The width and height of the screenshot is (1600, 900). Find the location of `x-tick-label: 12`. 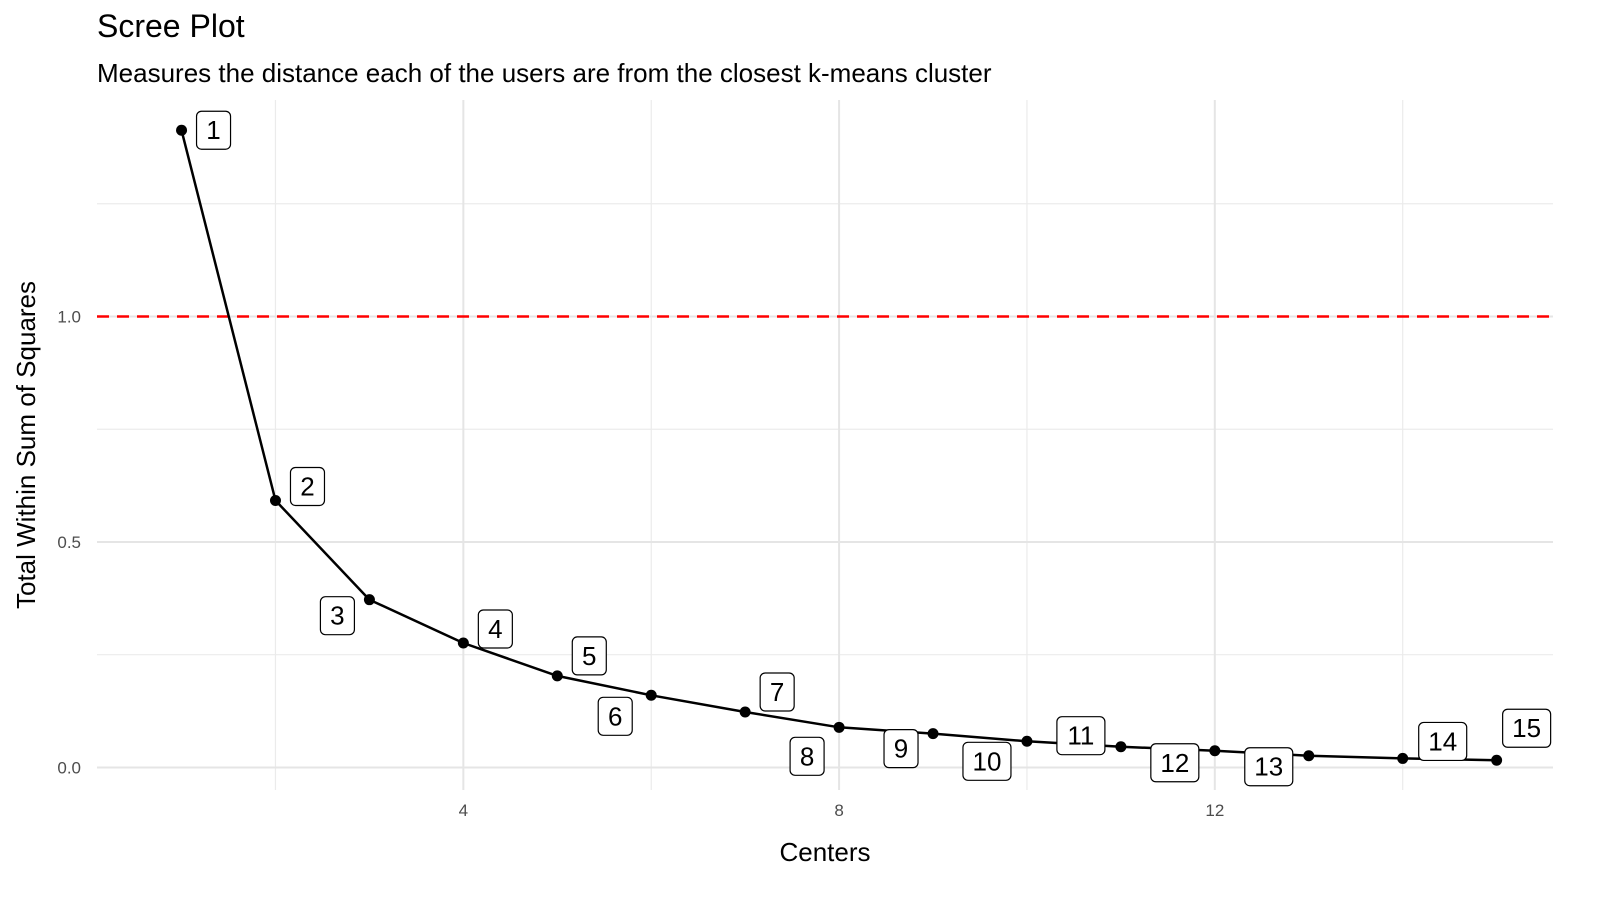

x-tick-label: 12 is located at coordinates (1214, 810).